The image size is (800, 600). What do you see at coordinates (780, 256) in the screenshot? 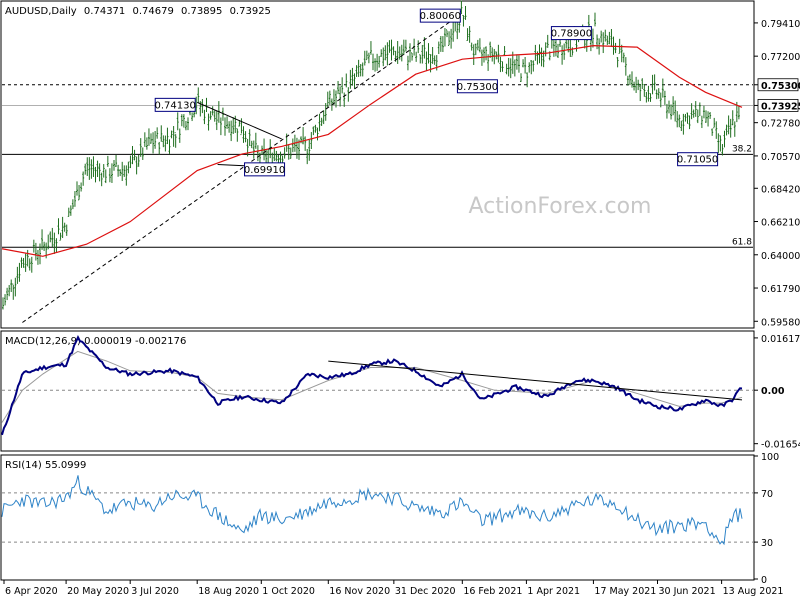
I see `price-ytick-label: 0.64000` at bounding box center [780, 256].